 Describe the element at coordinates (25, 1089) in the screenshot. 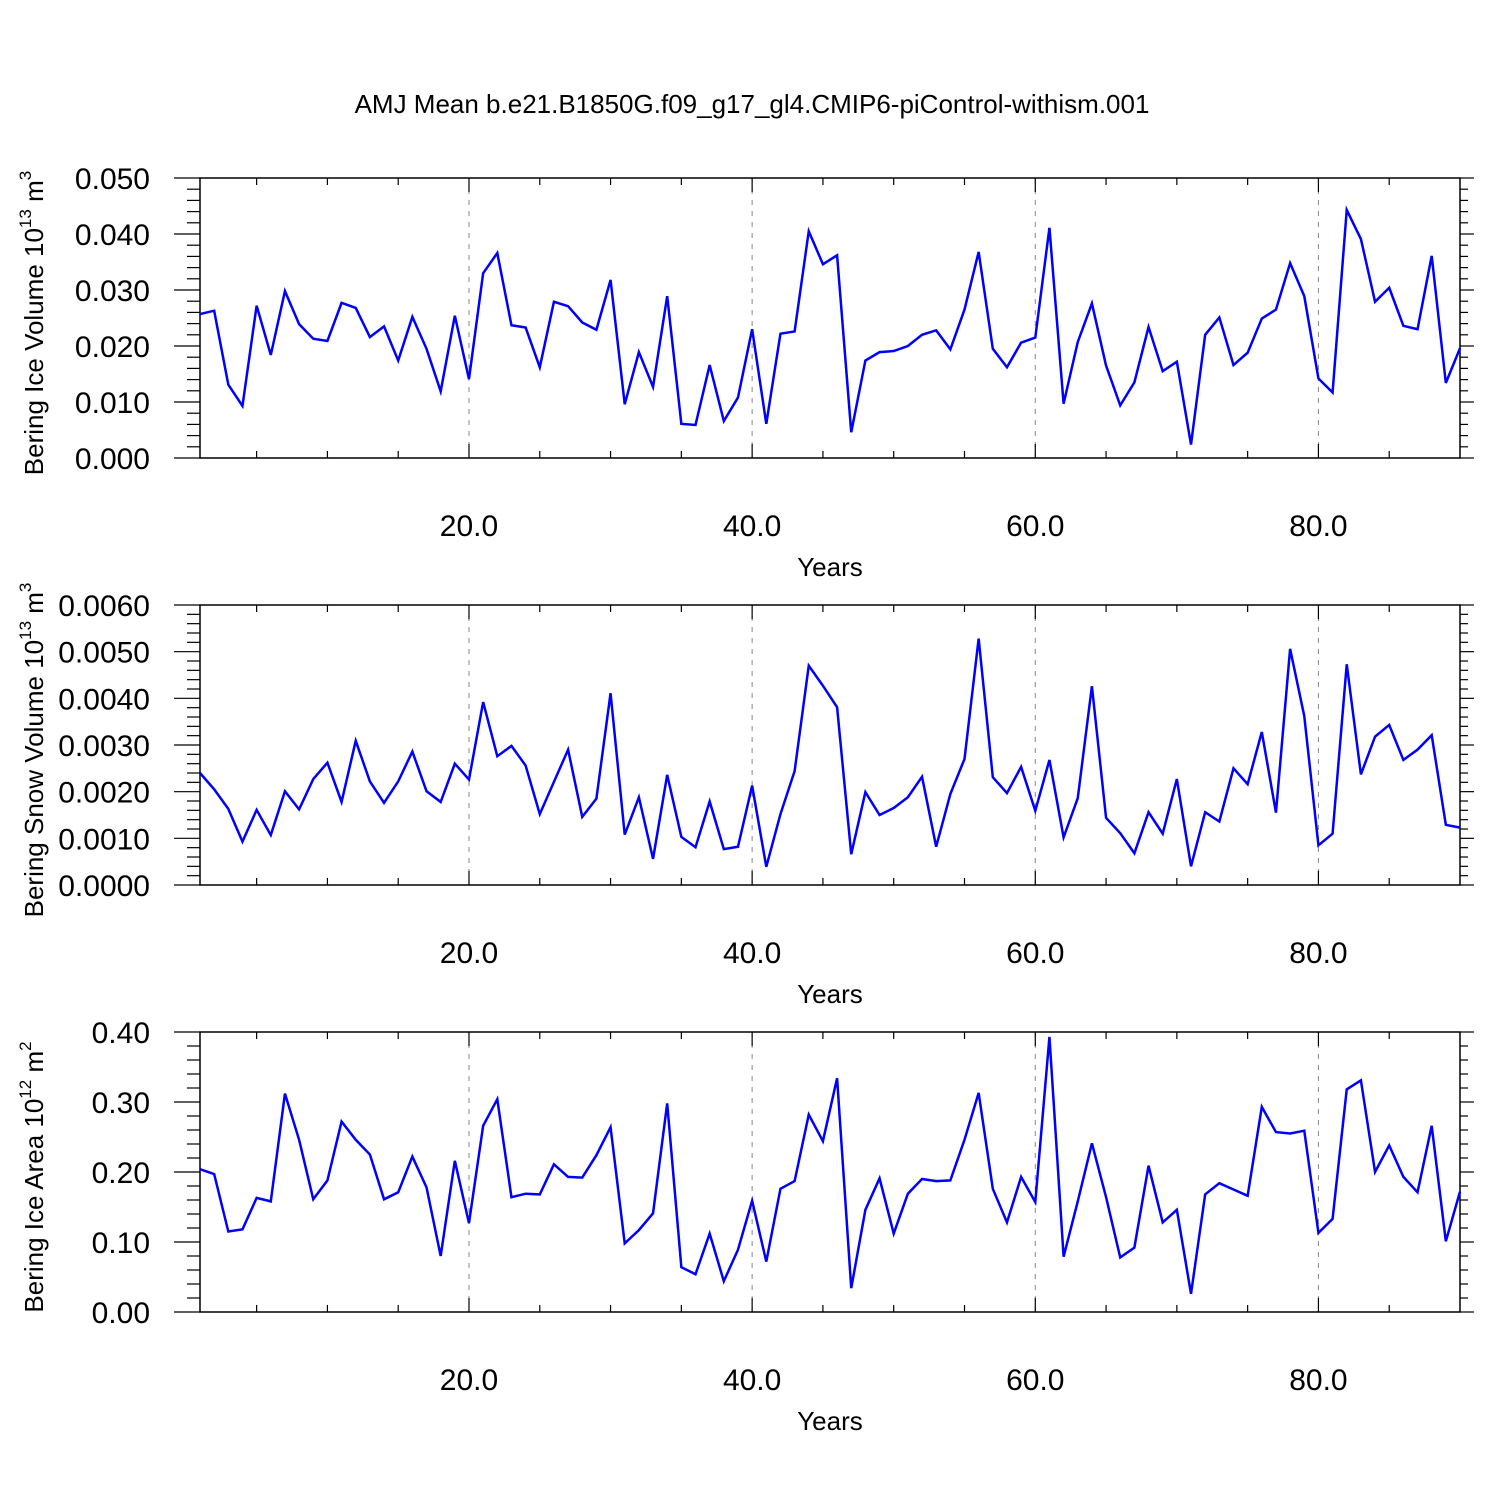

I see `y-axis-title-part: 12` at that location.